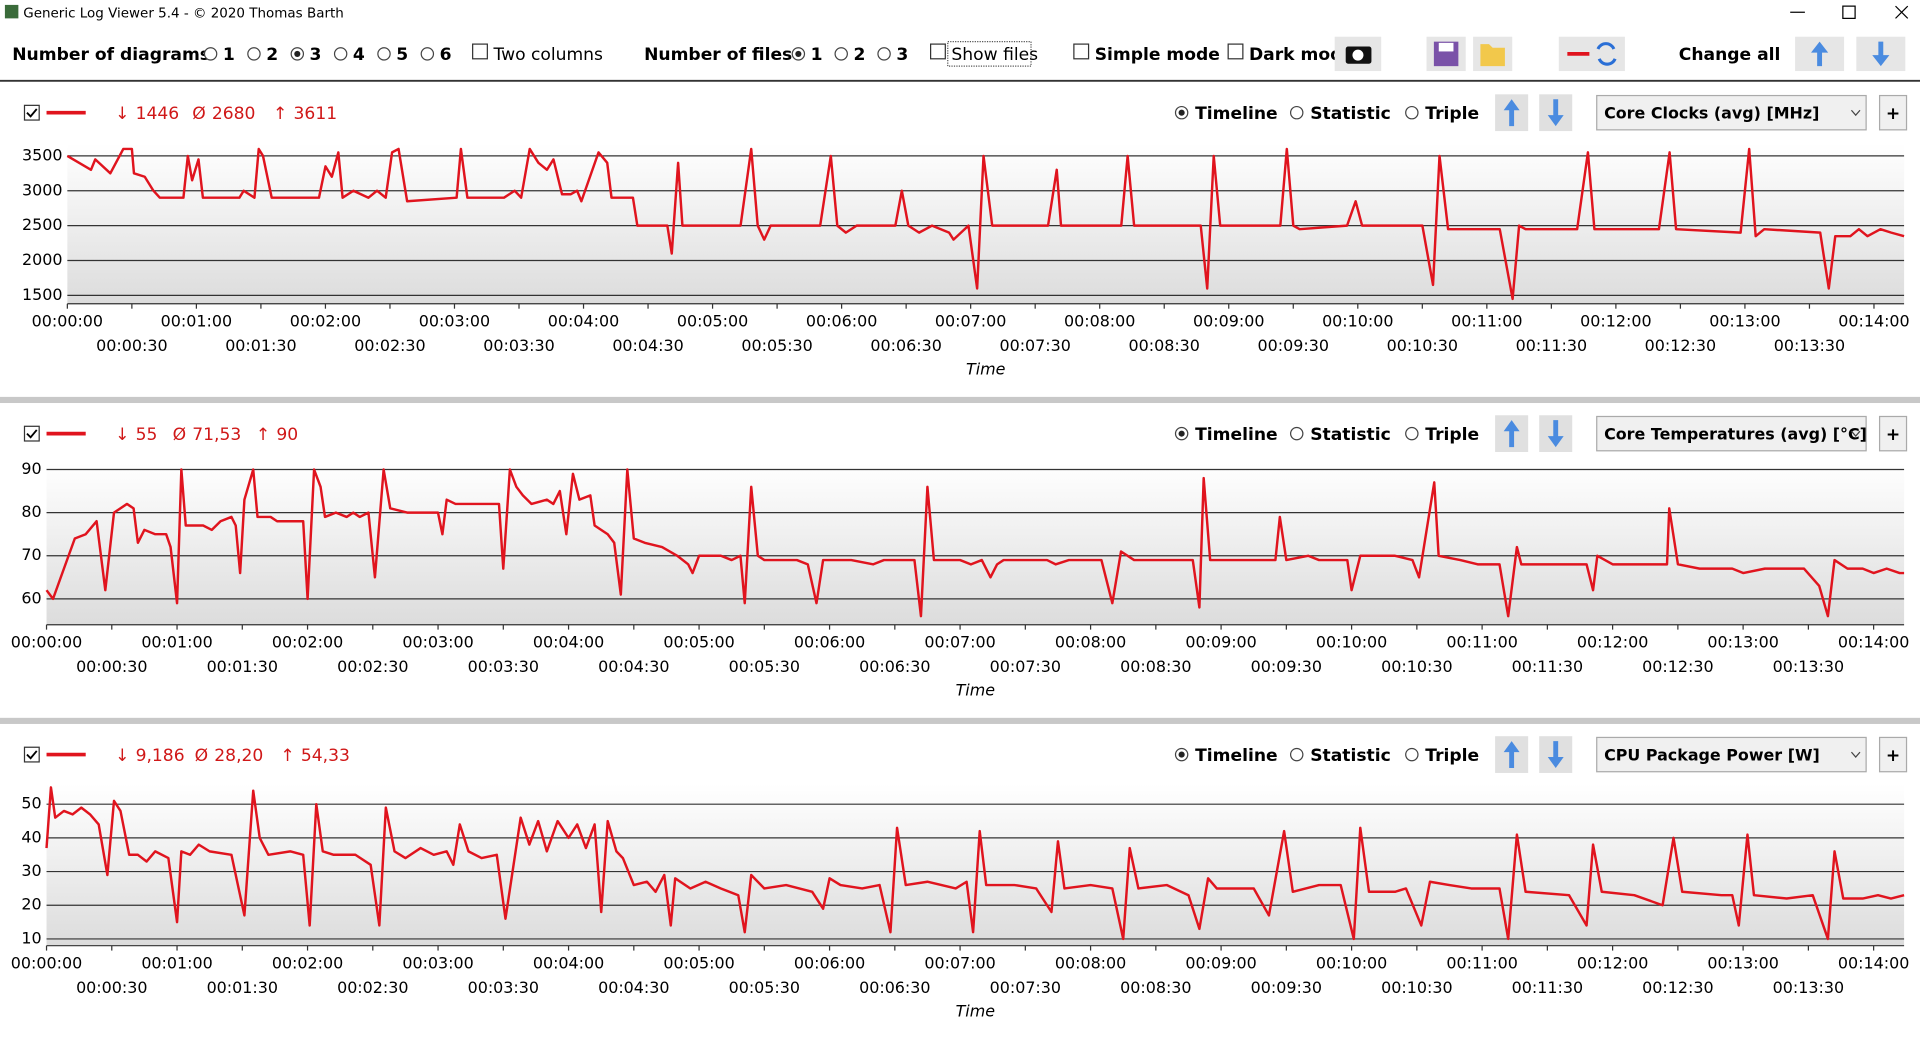 The width and height of the screenshot is (1920, 1040). What do you see at coordinates (1855, 113) in the screenshot?
I see `dropdown-arrow` at bounding box center [1855, 113].